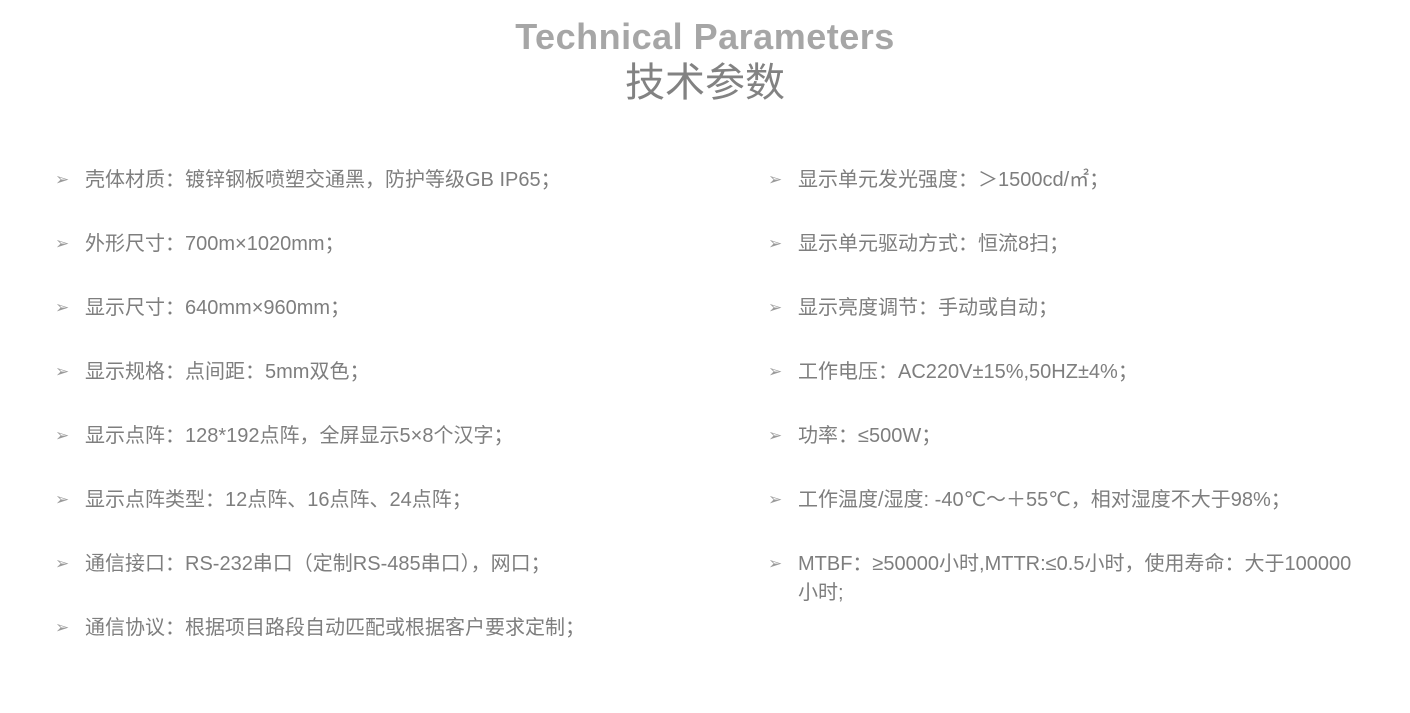 The width and height of the screenshot is (1410, 713). What do you see at coordinates (968, 372) in the screenshot?
I see `param-text: 工作电压：AC220V±15%,50HZ±4%；` at bounding box center [968, 372].